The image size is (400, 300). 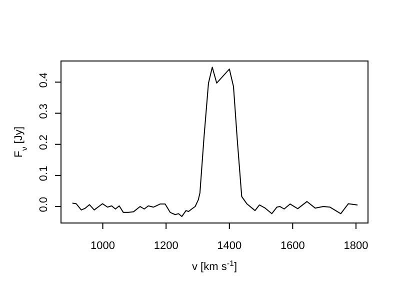 I want to click on x-tick-label: 1000, so click(x=103, y=246).